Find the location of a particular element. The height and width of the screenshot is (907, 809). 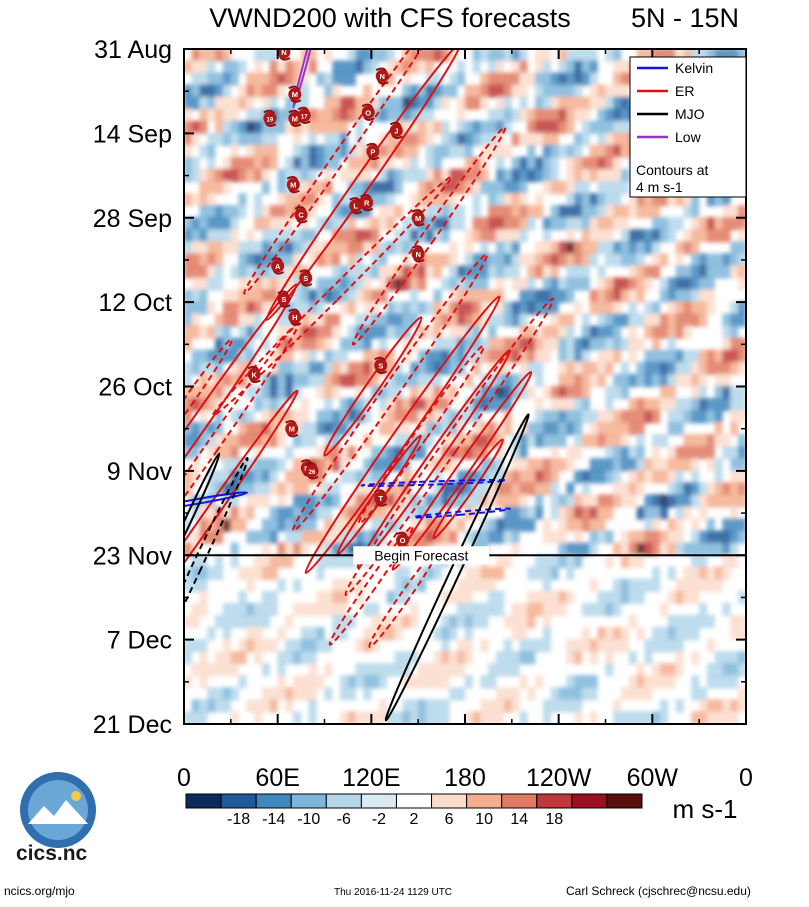

logo-label: cics.nc is located at coordinates (52, 853).